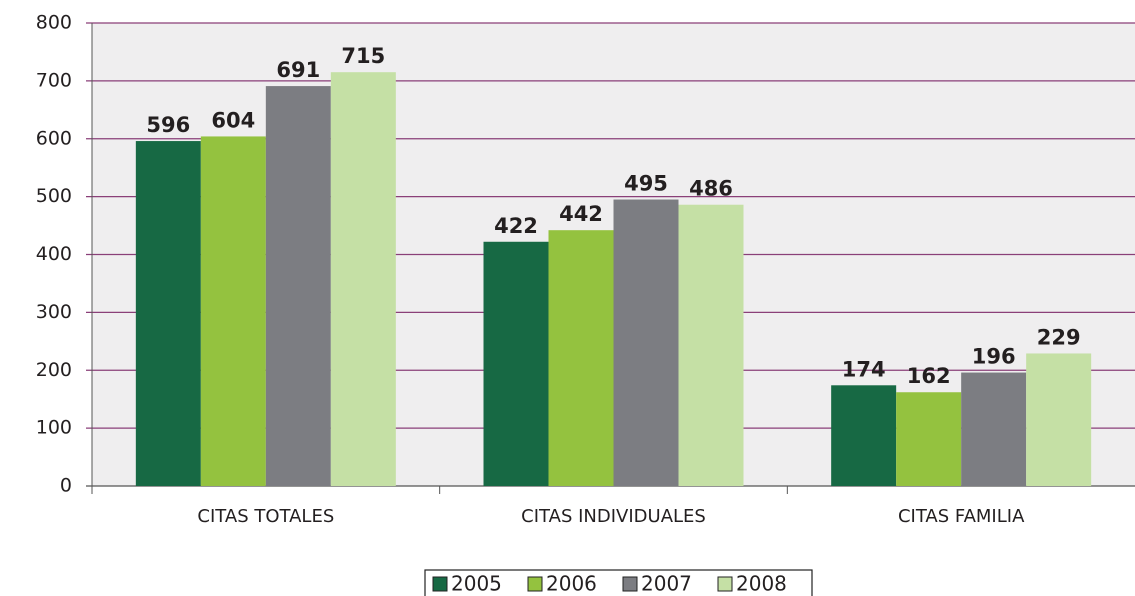  Describe the element at coordinates (54, 428) in the screenshot. I see `y-tick-label: 100` at that location.